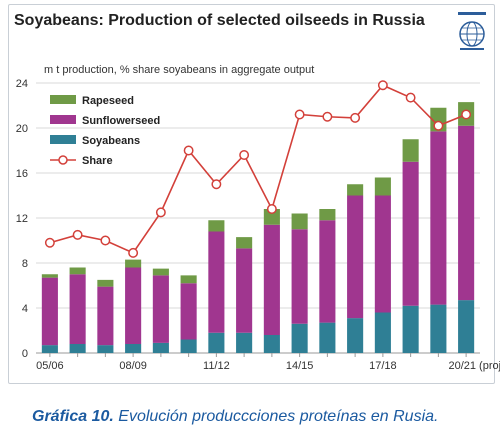 The width and height of the screenshot is (500, 433). Describe the element at coordinates (73, 416) in the screenshot. I see `caption-label: Gráfica 10.` at that location.